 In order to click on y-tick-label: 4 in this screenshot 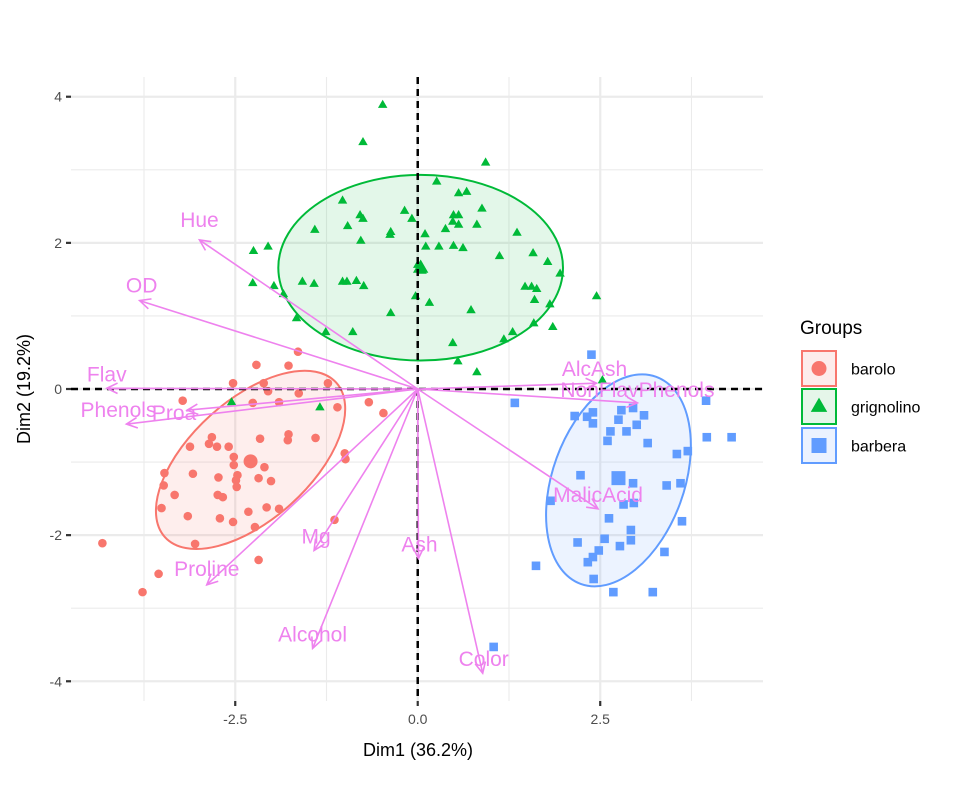, I will do `click(58, 97)`.